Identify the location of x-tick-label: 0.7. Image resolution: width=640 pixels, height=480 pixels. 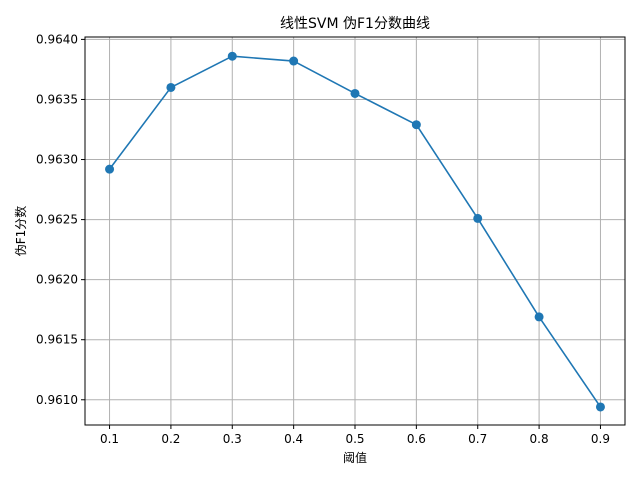
(477, 439).